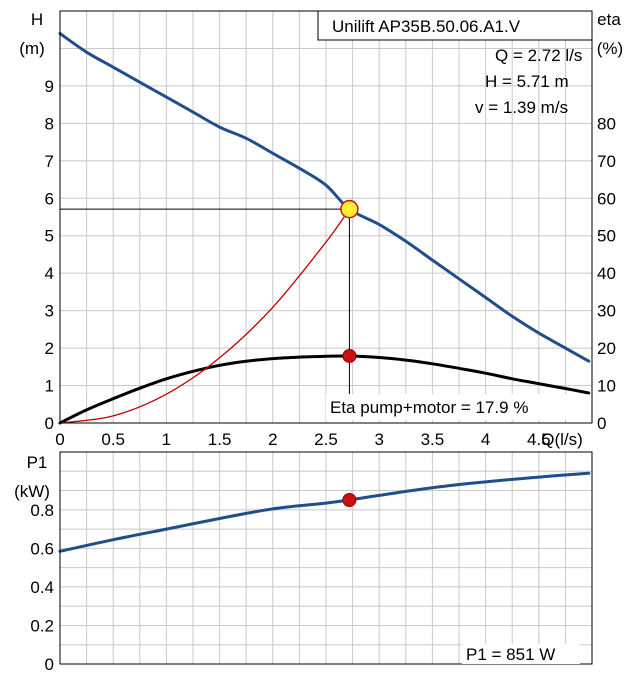  What do you see at coordinates (324, 389) in the screenshot?
I see `efficiency-curve` at bounding box center [324, 389].